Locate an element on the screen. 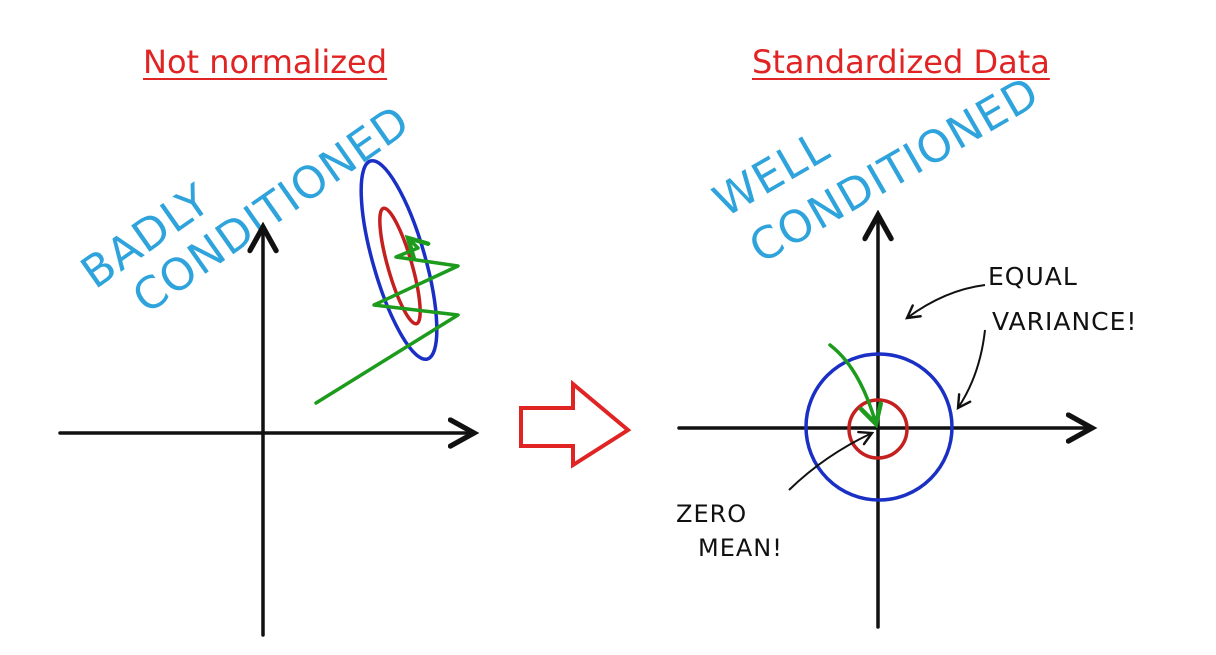  right-inner-contour is located at coordinates (878, 429).